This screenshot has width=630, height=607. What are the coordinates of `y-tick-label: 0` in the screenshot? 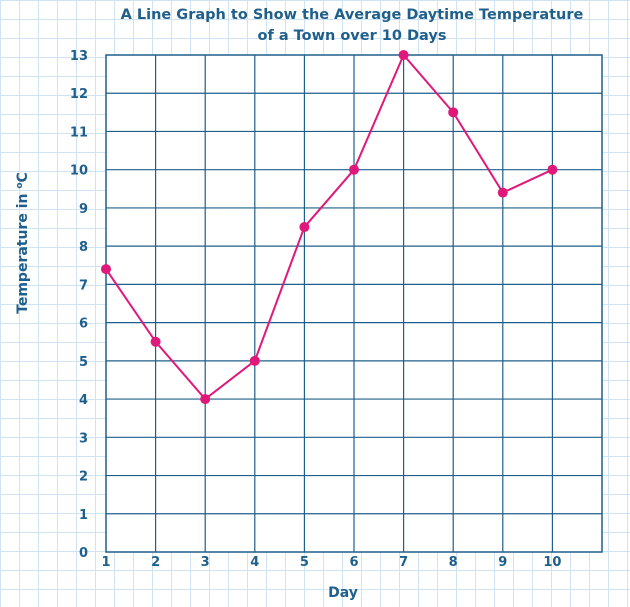 It's located at (83, 553).